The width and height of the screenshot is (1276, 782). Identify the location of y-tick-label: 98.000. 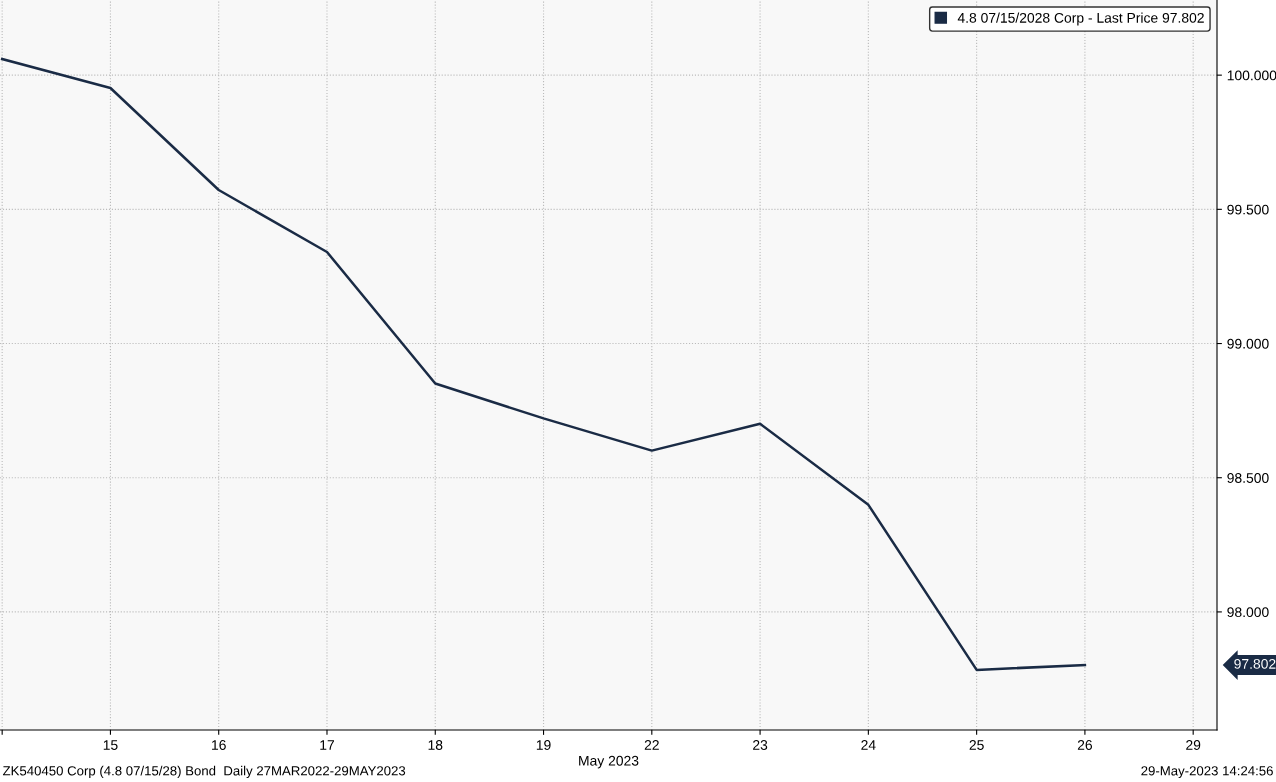
(1248, 612).